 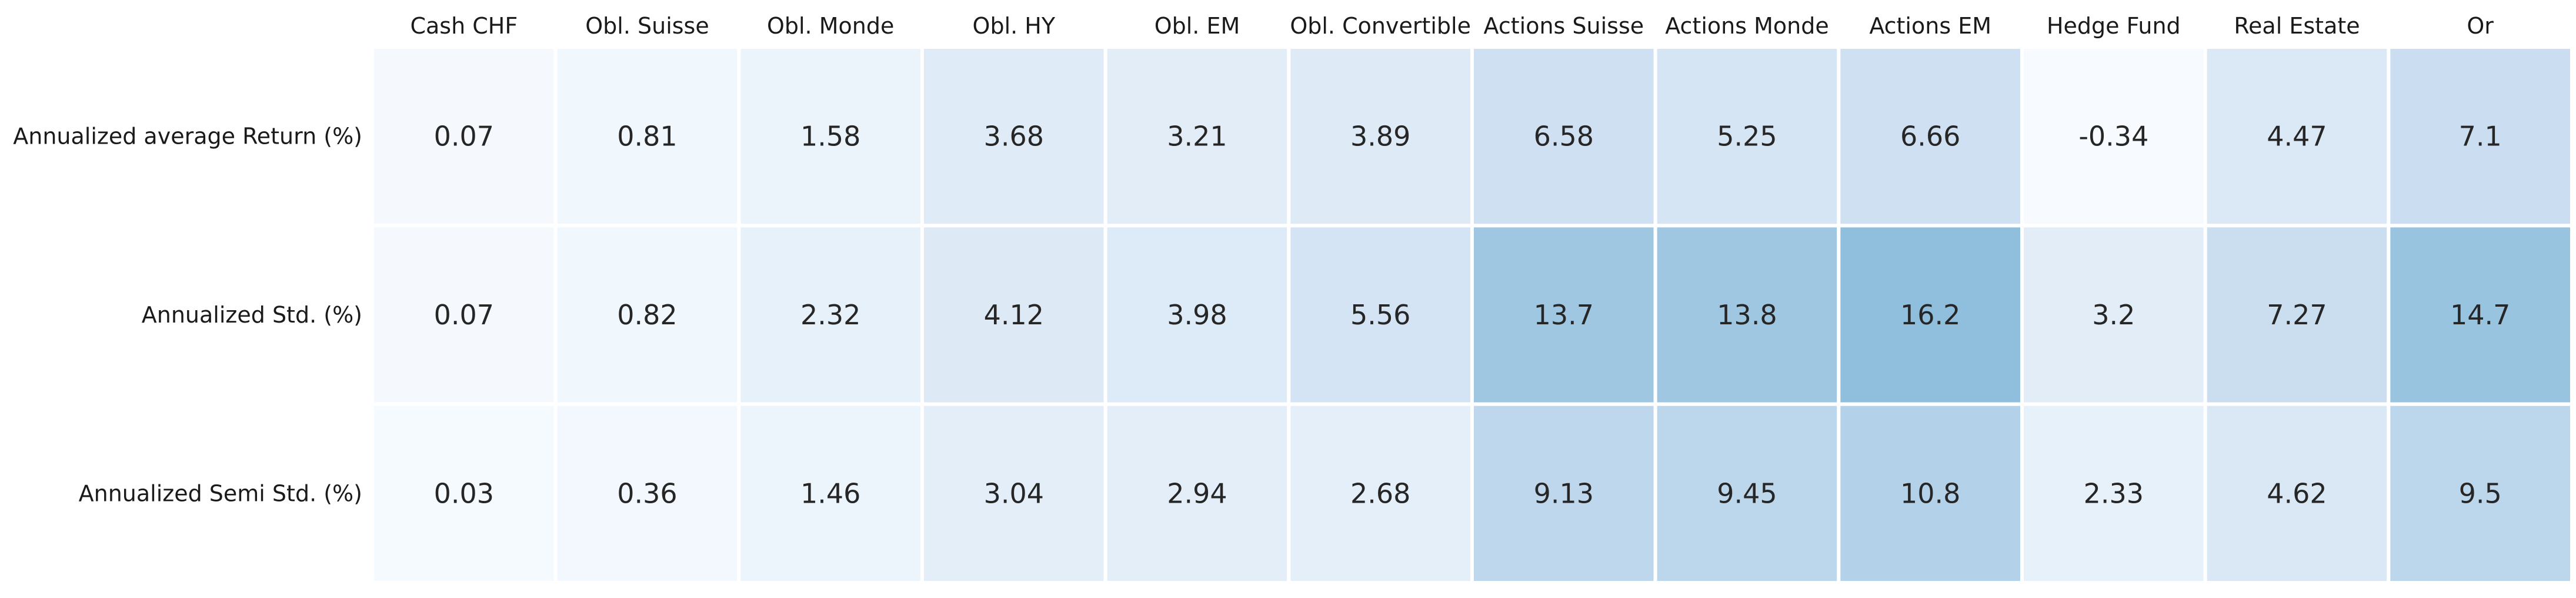 What do you see at coordinates (187, 137) in the screenshot?
I see `row-label-annualized-average-return: Annualized average Return (%)` at bounding box center [187, 137].